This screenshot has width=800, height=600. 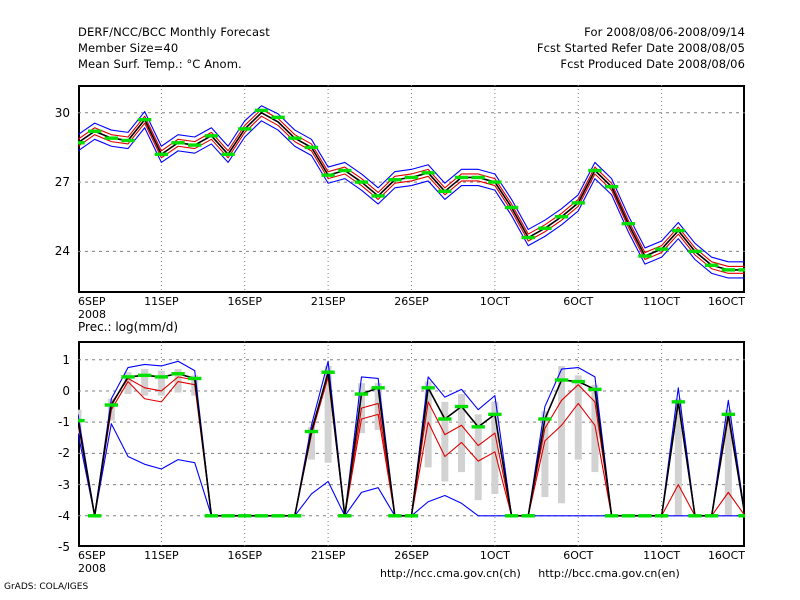 What do you see at coordinates (62, 251) in the screenshot?
I see `y-tick-label: 24` at bounding box center [62, 251].